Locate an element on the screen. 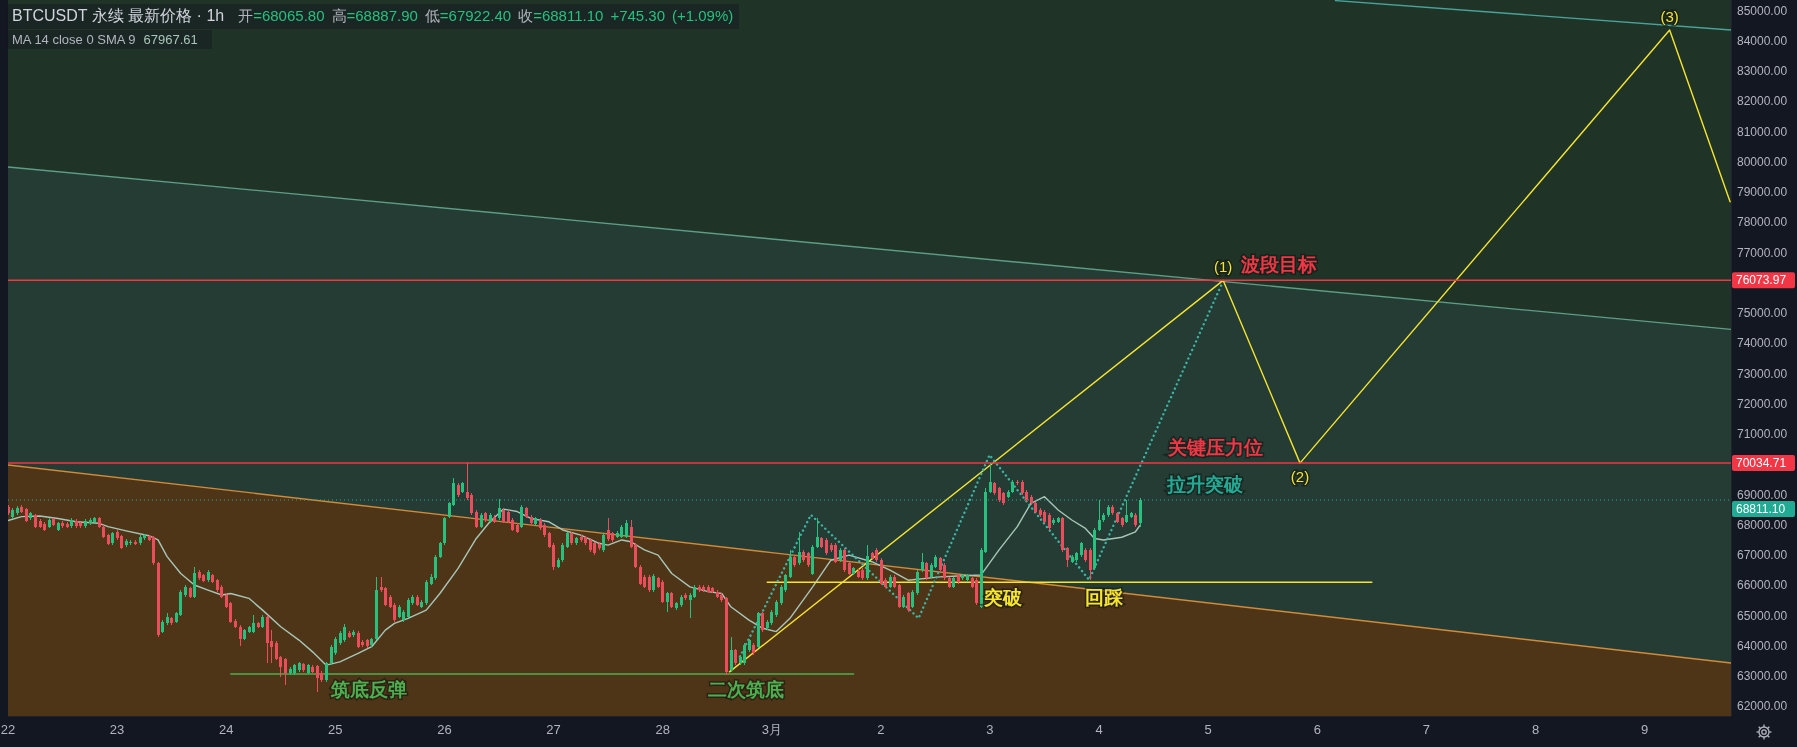 The image size is (1797, 747). annotation: 回踩 is located at coordinates (1104, 598).